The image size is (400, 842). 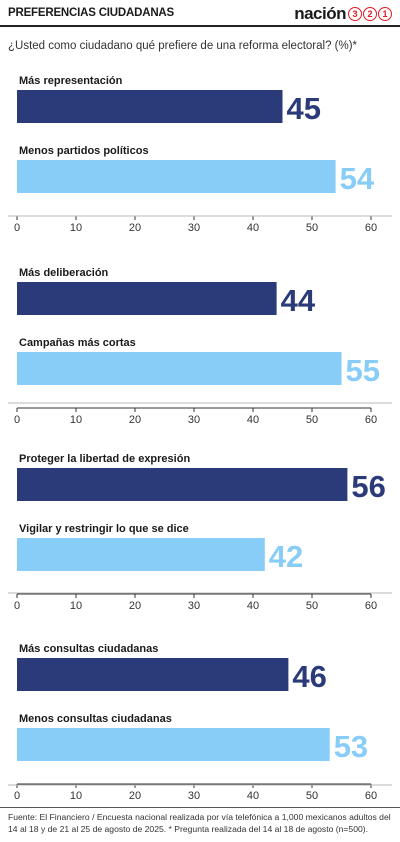 I want to click on data-label: 45, so click(x=304, y=108).